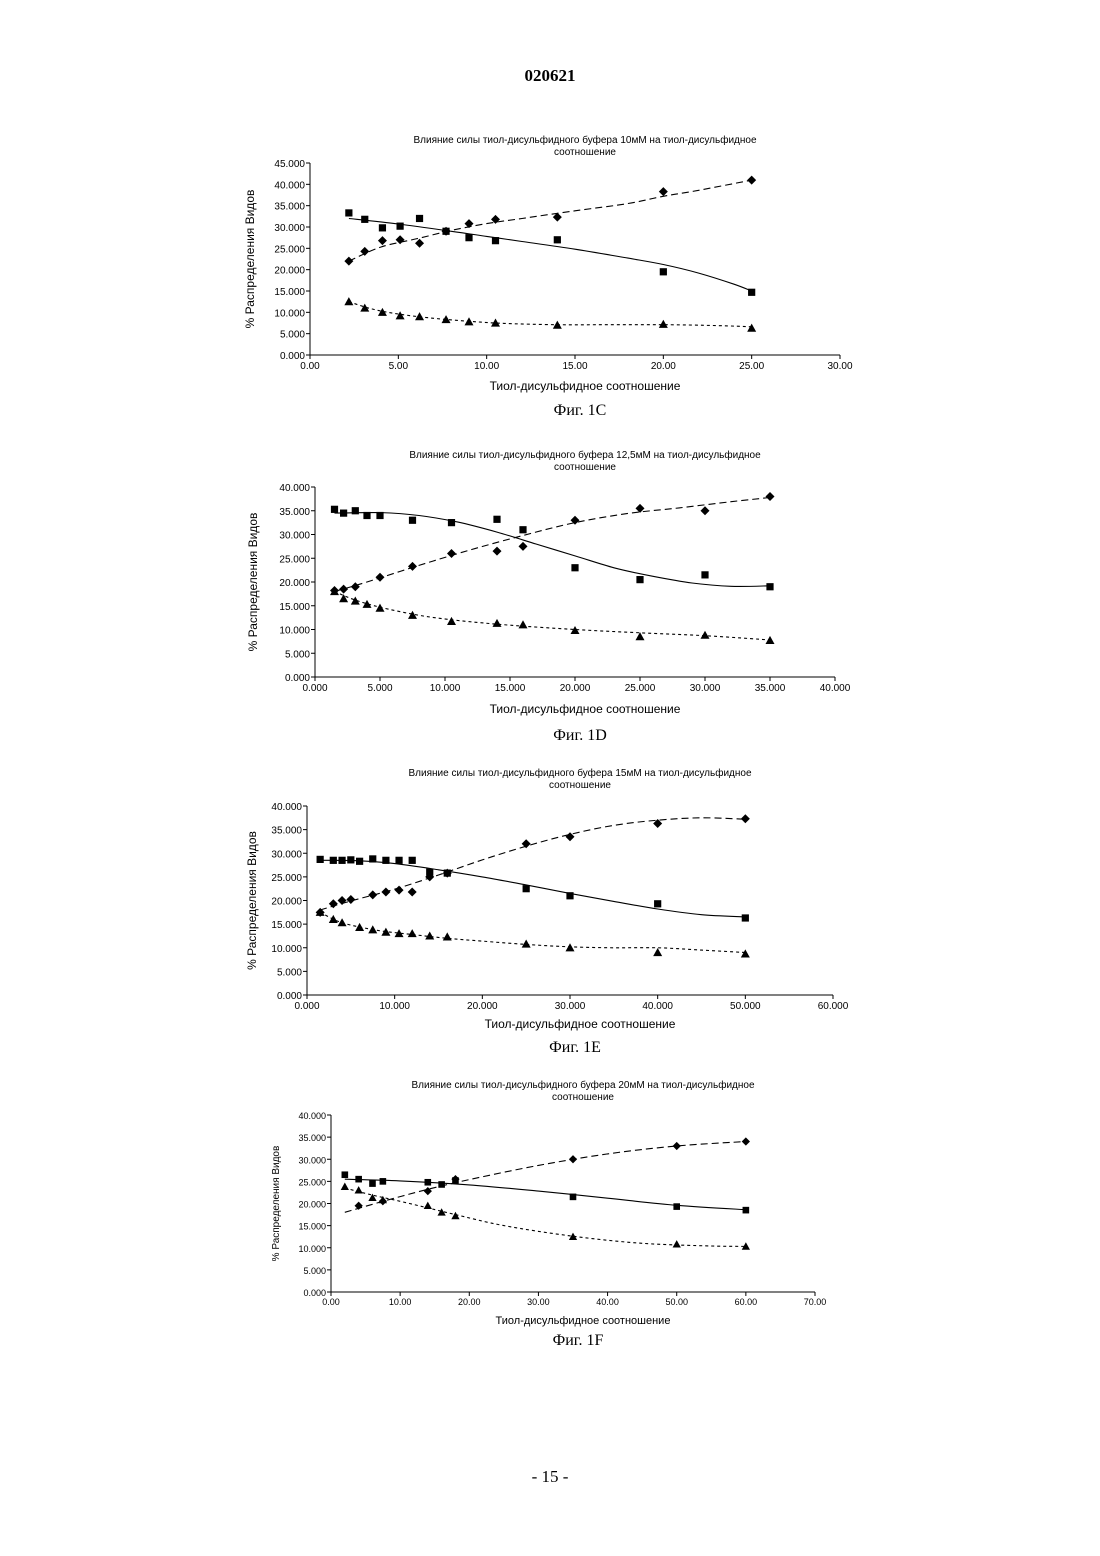 The height and width of the screenshot is (1556, 1100). What do you see at coordinates (314, 1271) in the screenshot?
I see `y-tick-label: 5.000` at bounding box center [314, 1271].